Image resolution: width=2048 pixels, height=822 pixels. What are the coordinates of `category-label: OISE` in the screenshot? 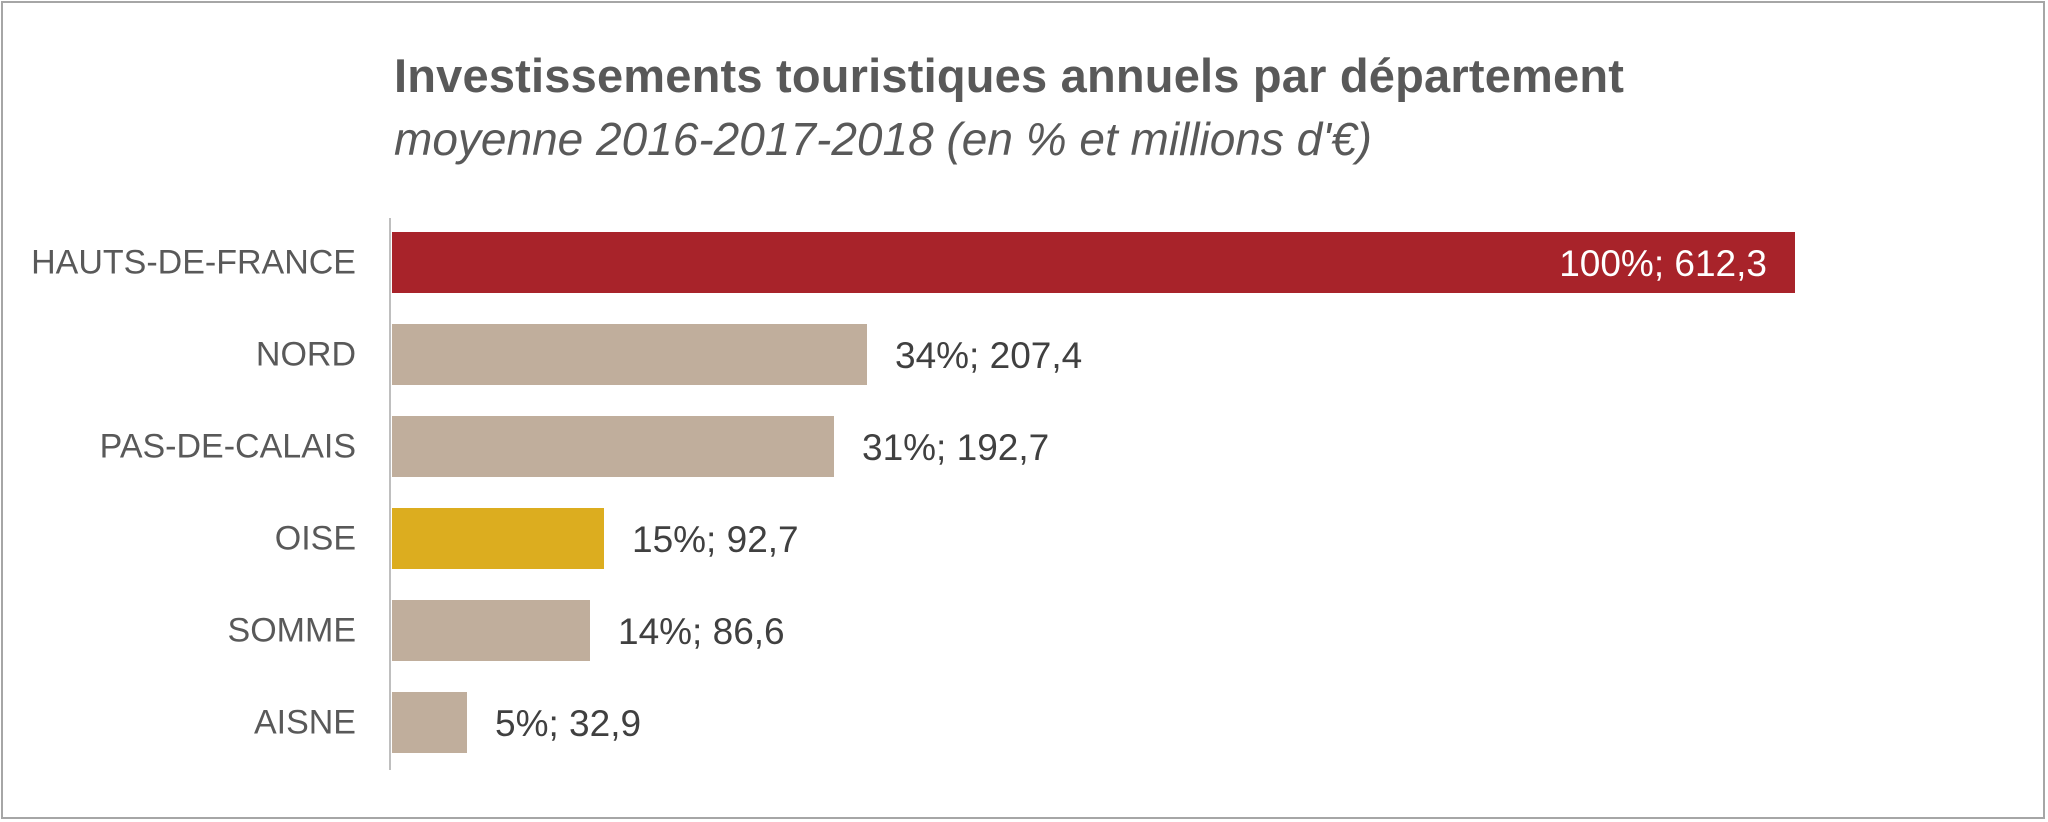 It's located at (315, 539).